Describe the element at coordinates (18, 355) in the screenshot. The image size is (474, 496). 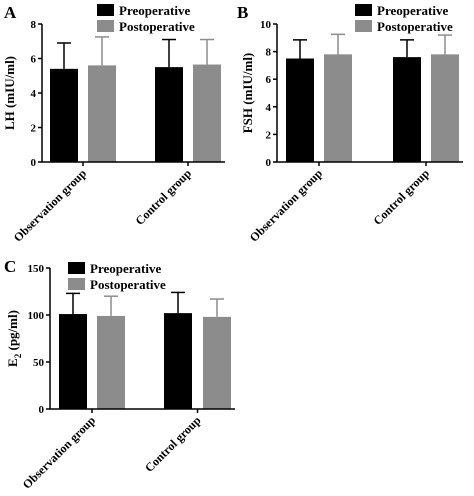
I see `y-axis-title-subscript: 2` at that location.